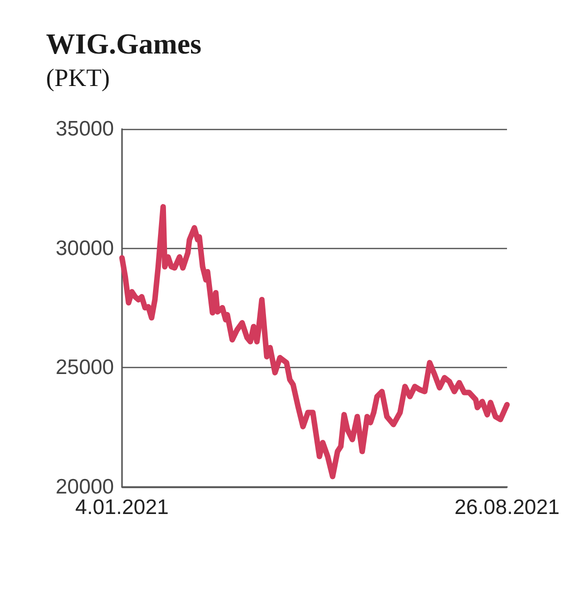 Image resolution: width=565 pixels, height=593 pixels. I want to click on chart-subtitle: (PKT), so click(78, 78).